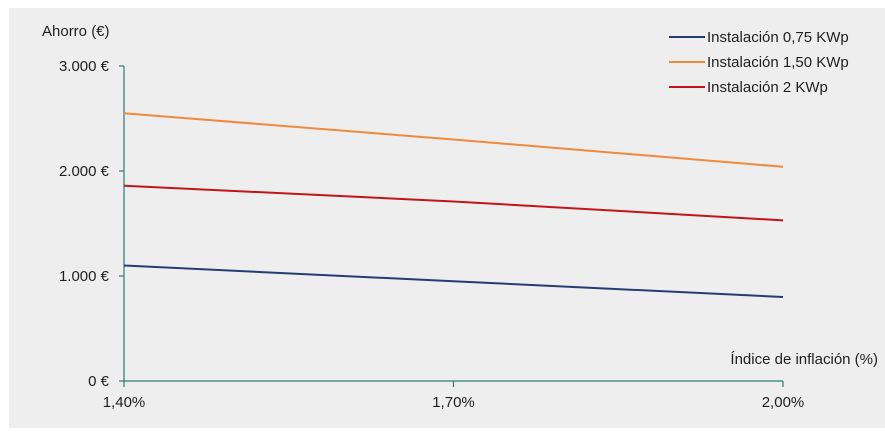  Describe the element at coordinates (99, 381) in the screenshot. I see `y-tick-label: 0 €` at that location.